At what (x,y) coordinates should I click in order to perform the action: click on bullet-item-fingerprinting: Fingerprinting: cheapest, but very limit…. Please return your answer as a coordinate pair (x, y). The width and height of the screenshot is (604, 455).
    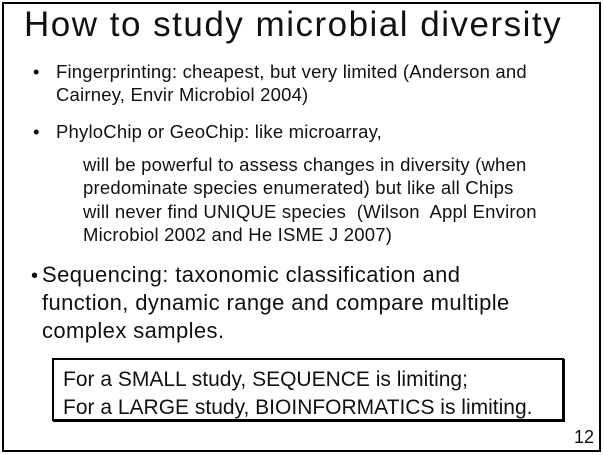
    Looking at the image, I should click on (291, 83).